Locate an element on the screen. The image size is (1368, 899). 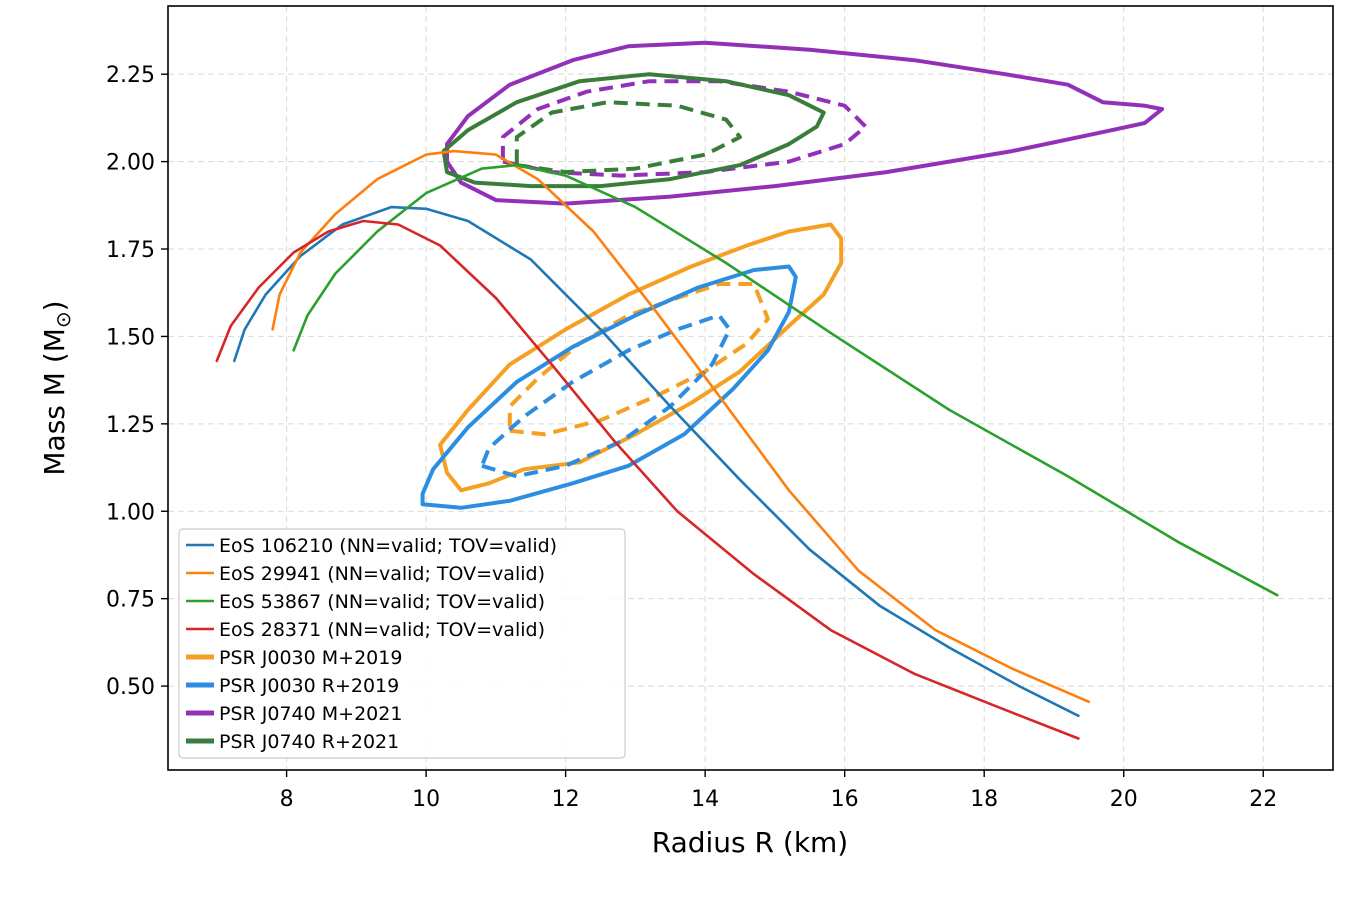
legend-box is located at coordinates (402, 643).